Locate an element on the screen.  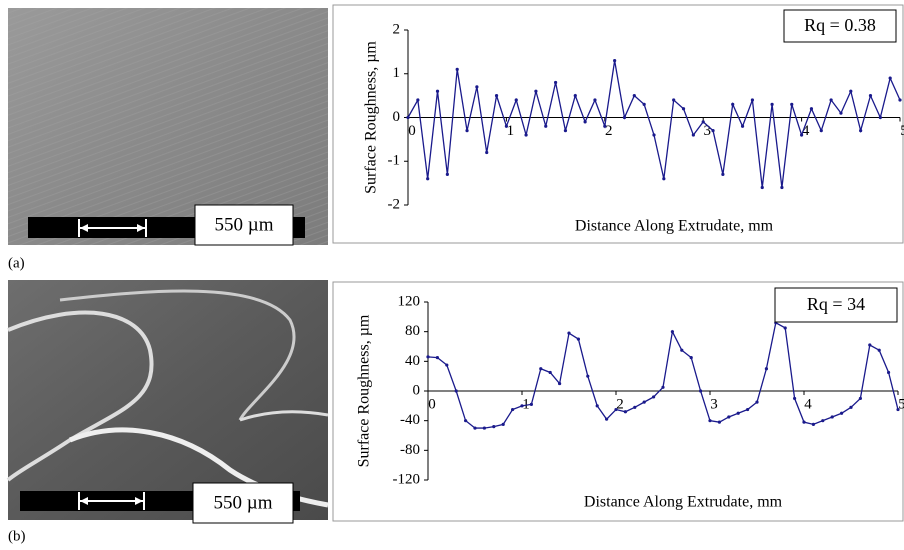
y-tick-label: -1 is located at coordinates (394, 161).